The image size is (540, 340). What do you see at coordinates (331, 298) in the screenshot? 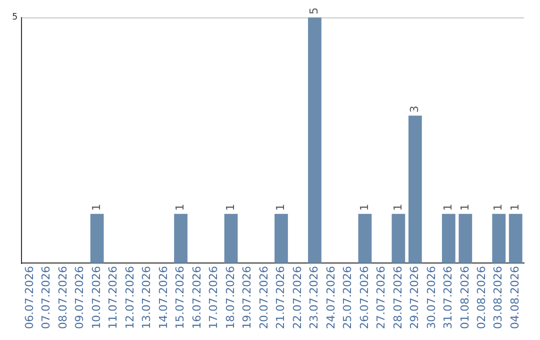
I see `x-tick-label: 24.07.2026` at bounding box center [331, 298].